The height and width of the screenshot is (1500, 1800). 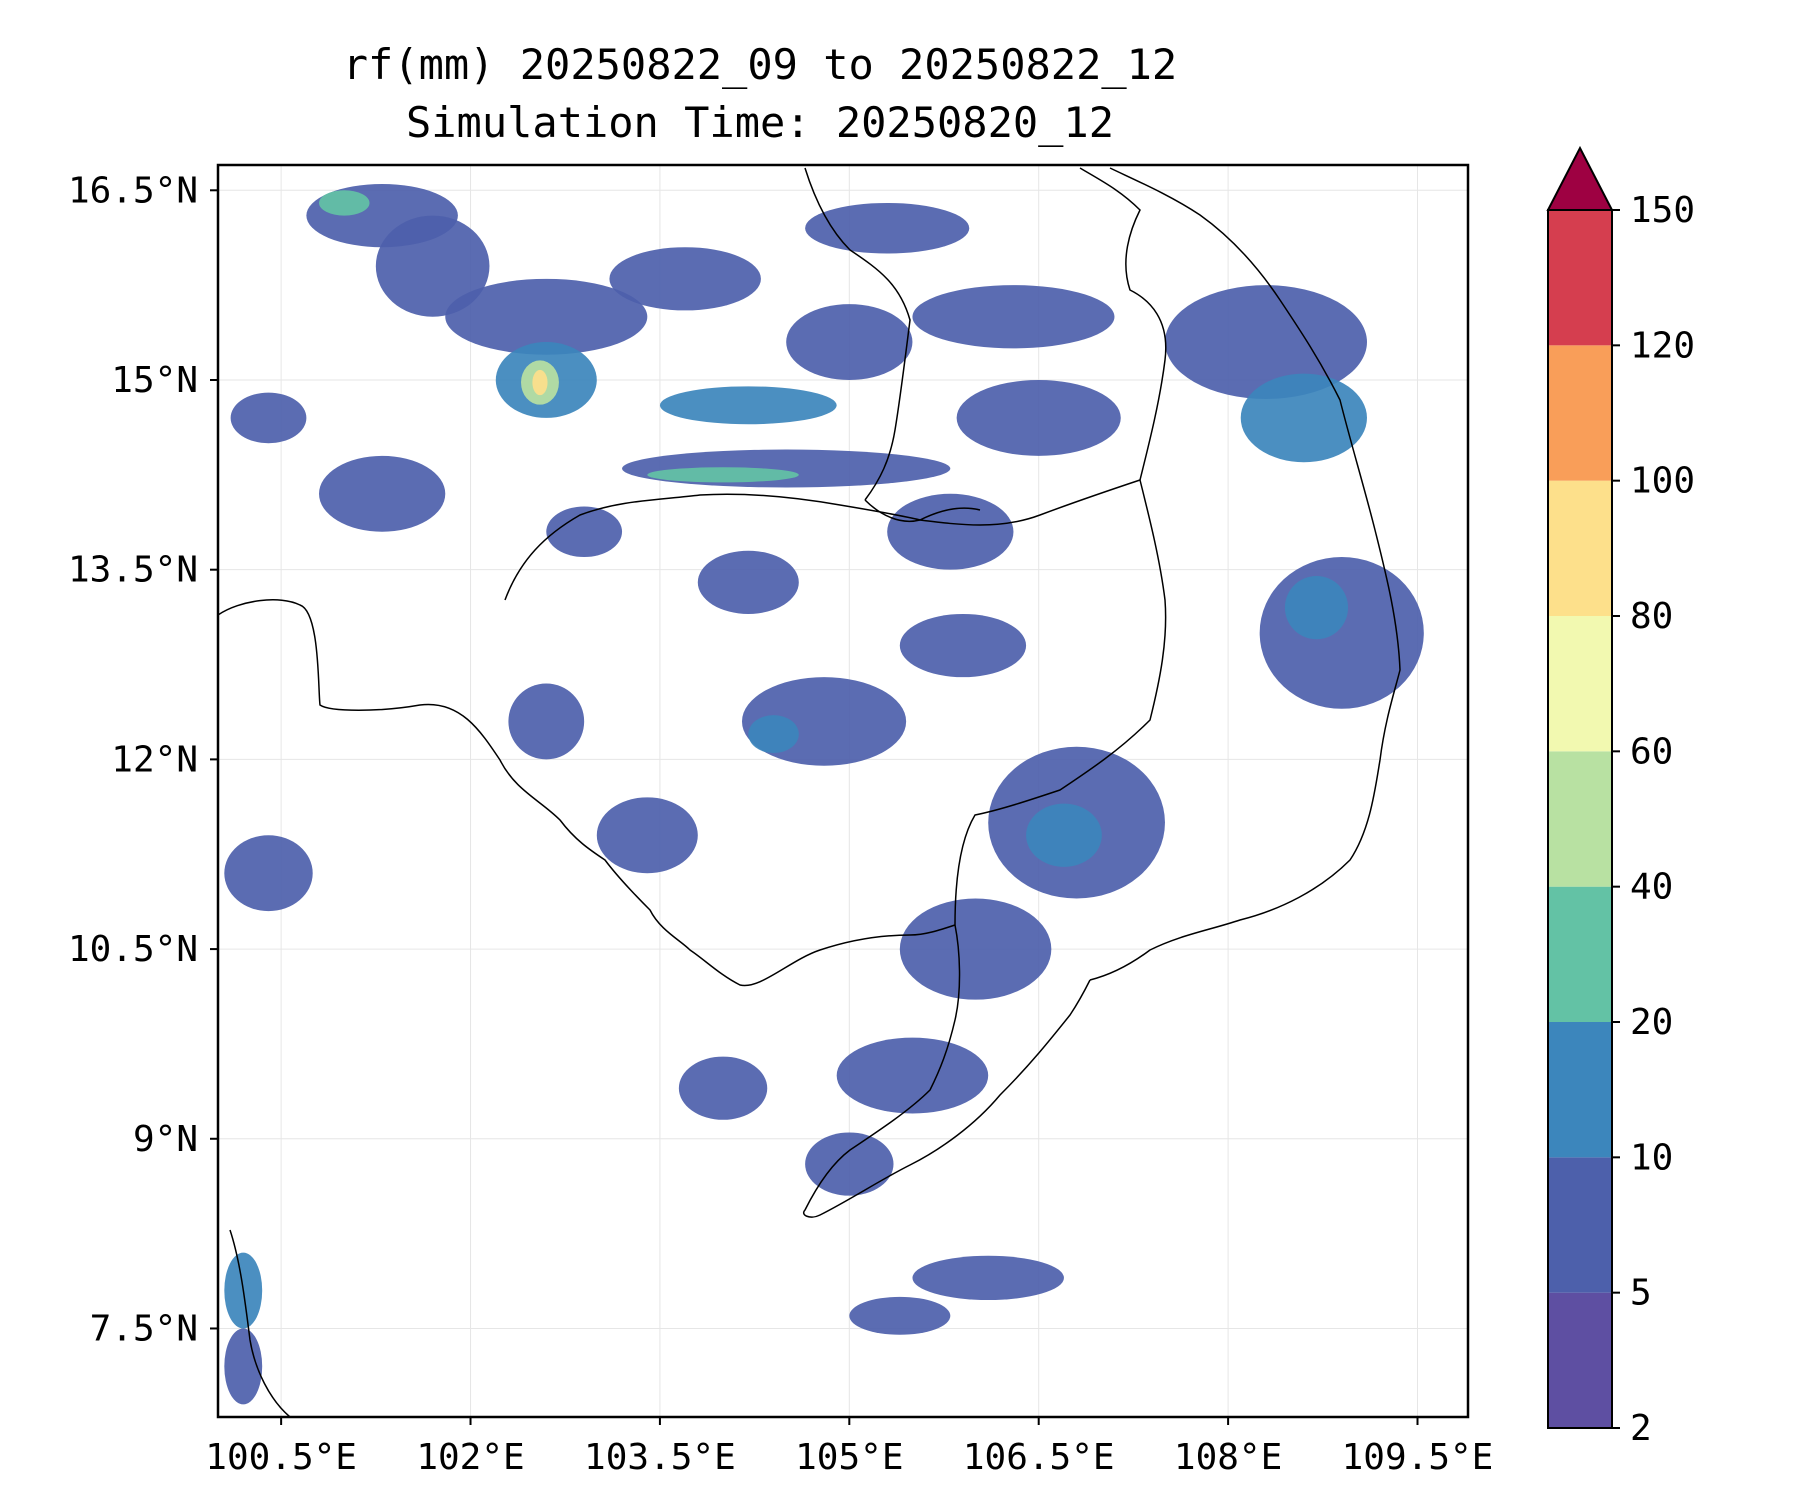 I want to click on colorbar-tick-label: 60, so click(x=1651, y=751).